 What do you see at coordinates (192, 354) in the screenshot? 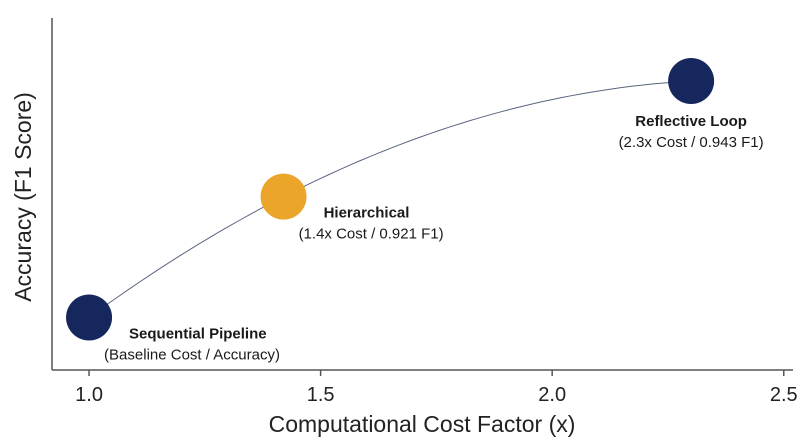
I see `point-detail-0: (Baseline Cost / Accuracy)` at bounding box center [192, 354].